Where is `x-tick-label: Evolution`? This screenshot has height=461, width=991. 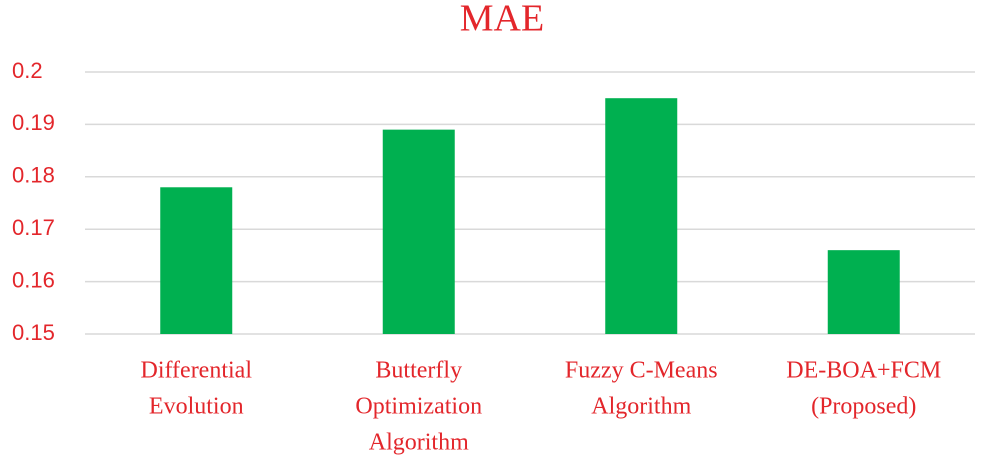 x-tick-label: Evolution is located at coordinates (196, 407).